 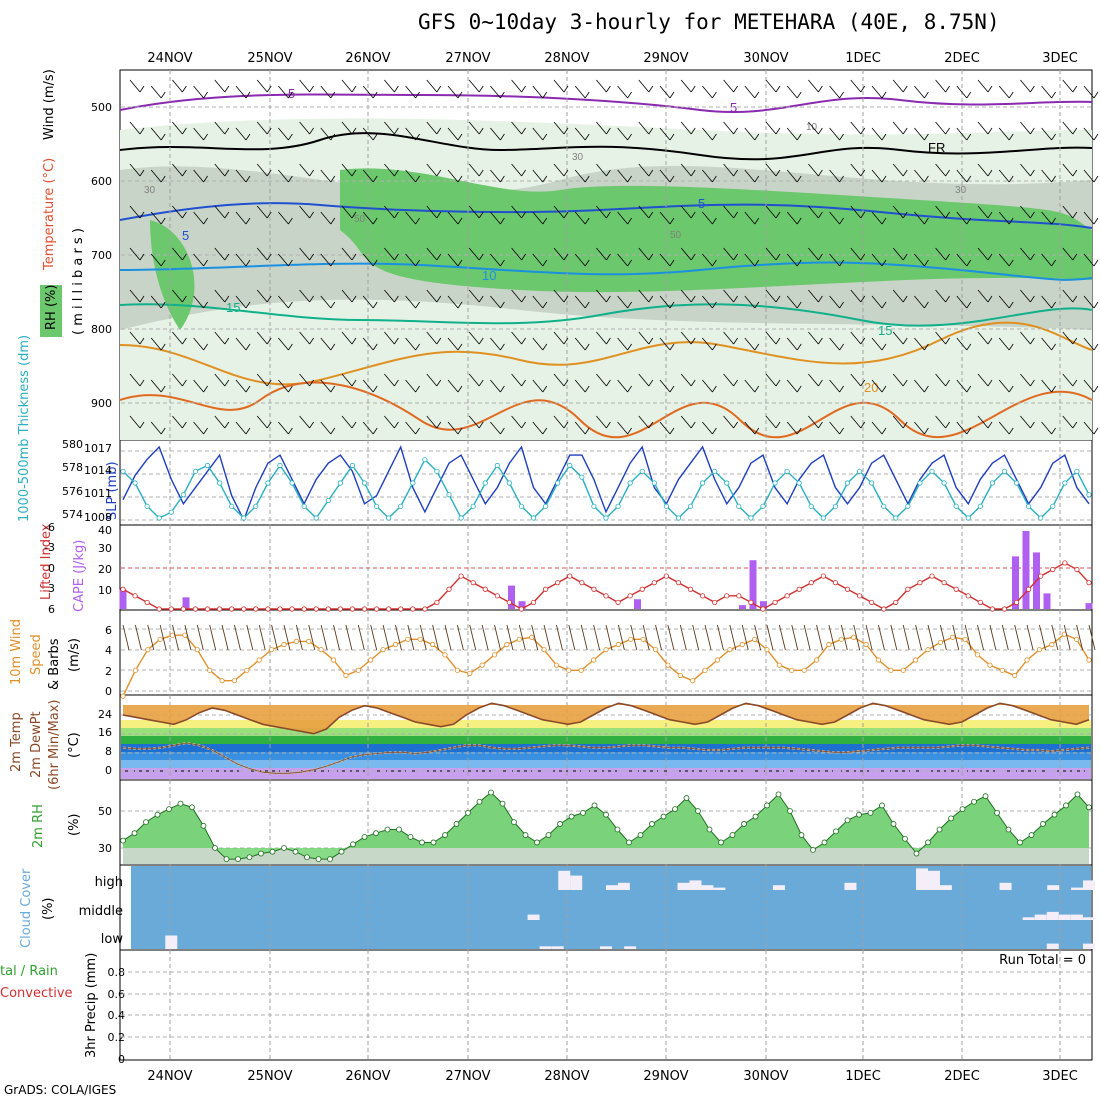 I want to click on date-label-top: 24NOV, so click(x=169, y=58).